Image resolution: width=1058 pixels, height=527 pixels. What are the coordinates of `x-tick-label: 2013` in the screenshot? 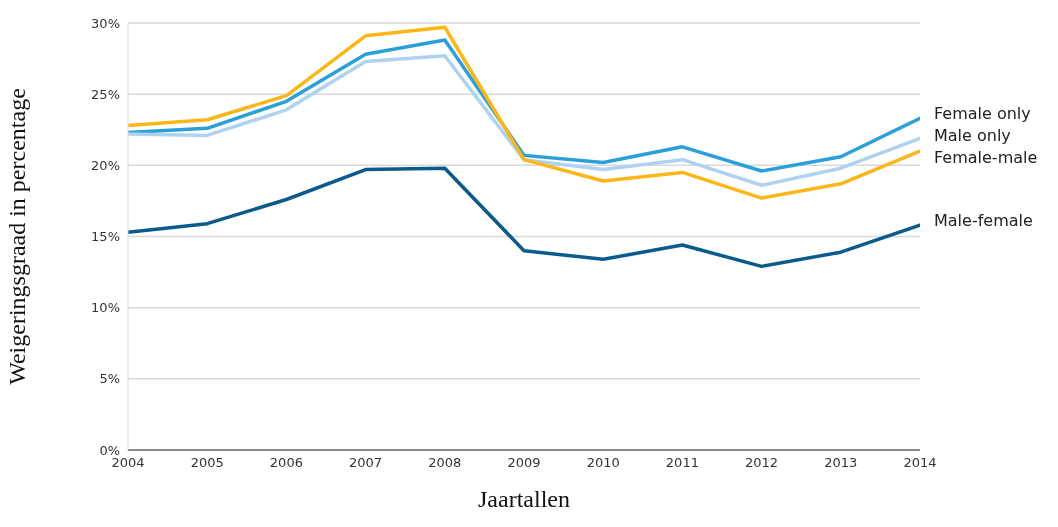 It's located at (841, 463).